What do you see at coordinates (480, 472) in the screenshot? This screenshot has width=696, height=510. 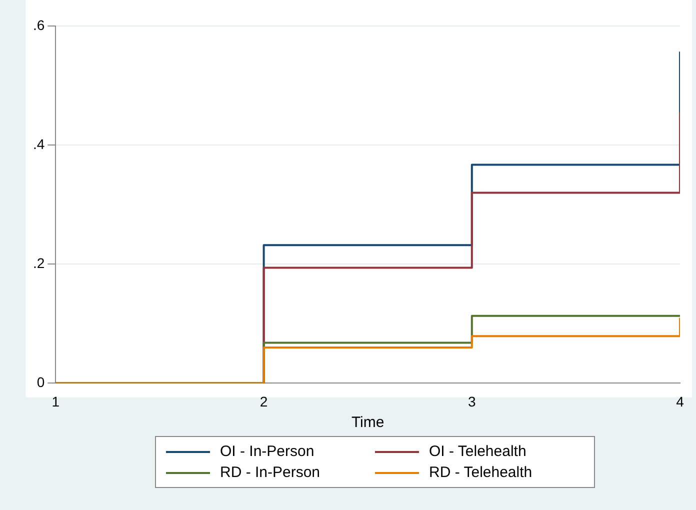 I see `legend-label: RD - Telehealth` at bounding box center [480, 472].